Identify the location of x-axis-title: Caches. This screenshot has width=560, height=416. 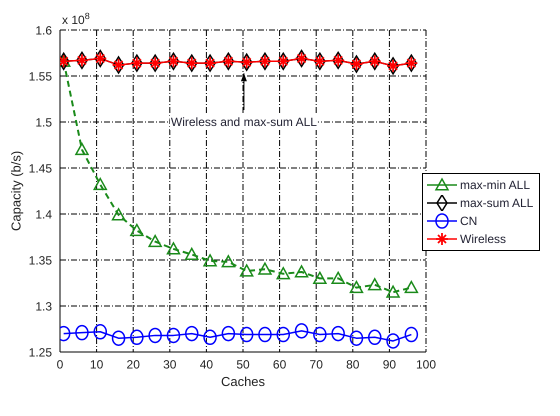
(243, 381).